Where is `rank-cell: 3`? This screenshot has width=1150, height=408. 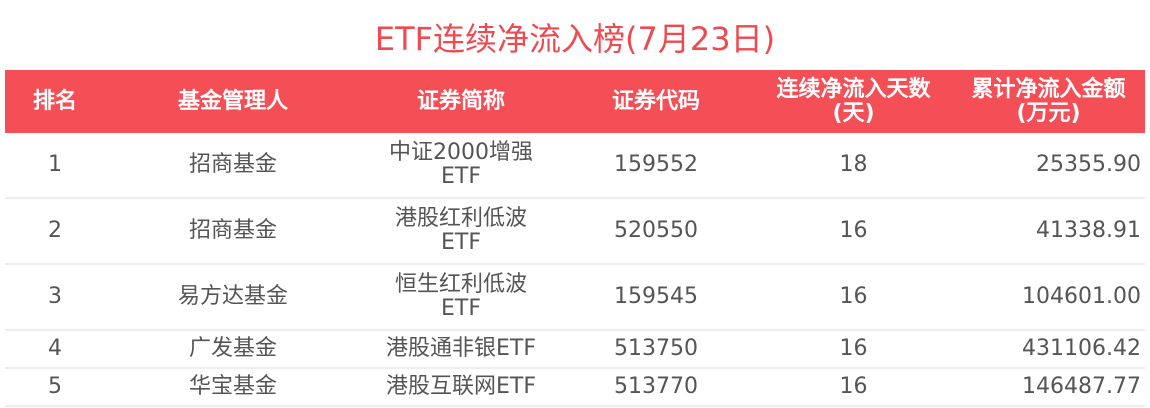 rank-cell: 3 is located at coordinates (55, 297).